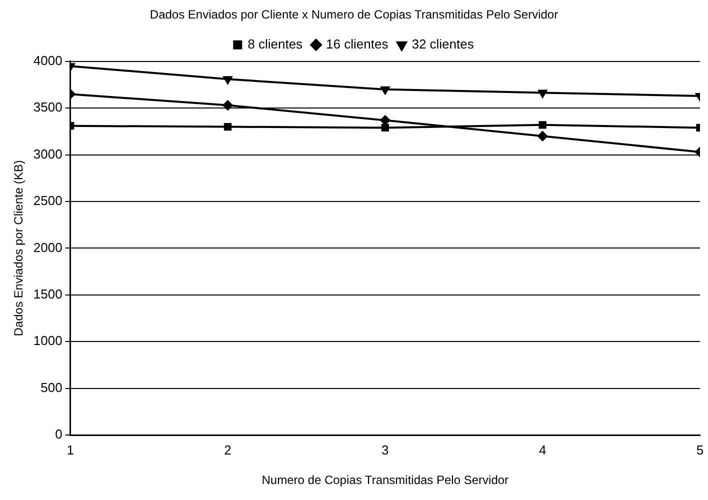 The image size is (708, 500). I want to click on x-axis-title: Numero de Copias Transmitidas Pelo Servidor, so click(385, 480).